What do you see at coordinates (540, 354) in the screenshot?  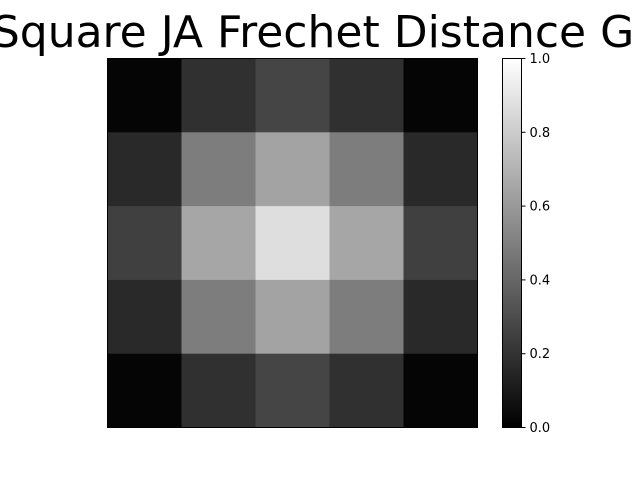 I see `colorbar-tick-label: 0.2` at bounding box center [540, 354].